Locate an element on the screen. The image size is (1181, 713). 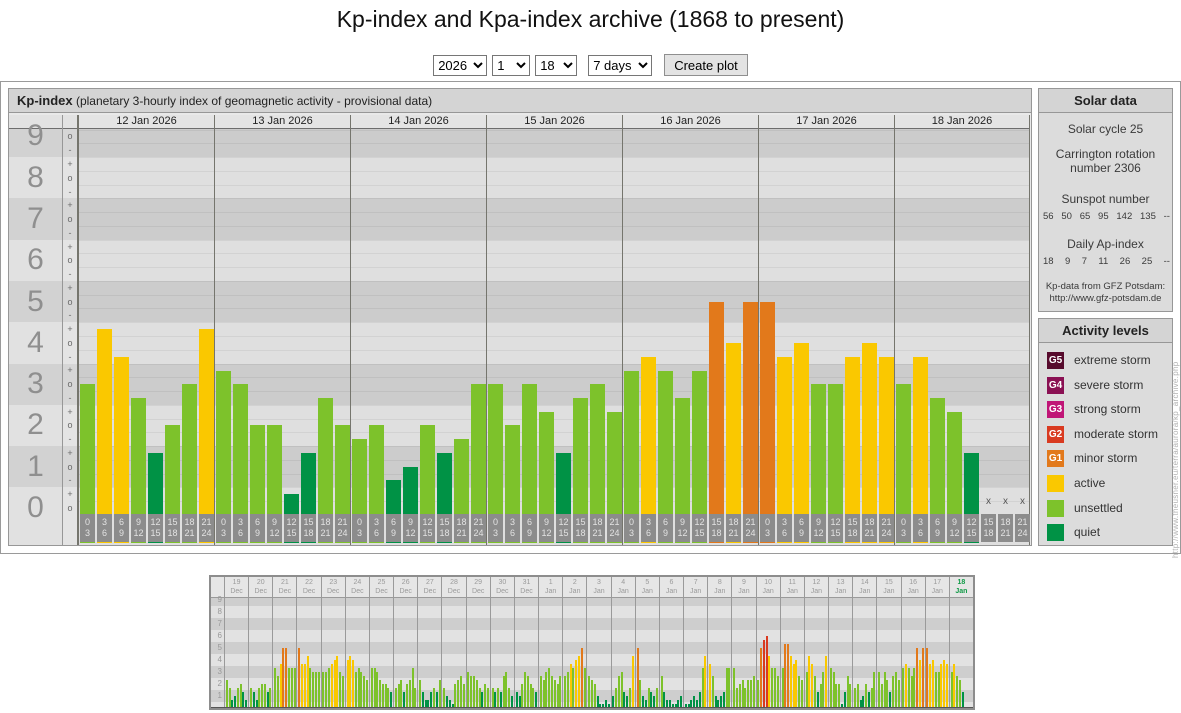
range-select: 7 days is located at coordinates (620, 65).